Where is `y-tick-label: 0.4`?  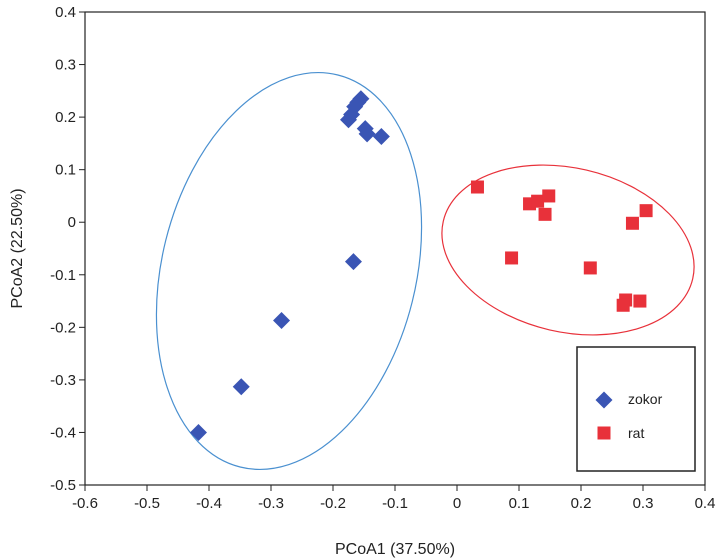
y-tick-label: 0.4 is located at coordinates (65, 12).